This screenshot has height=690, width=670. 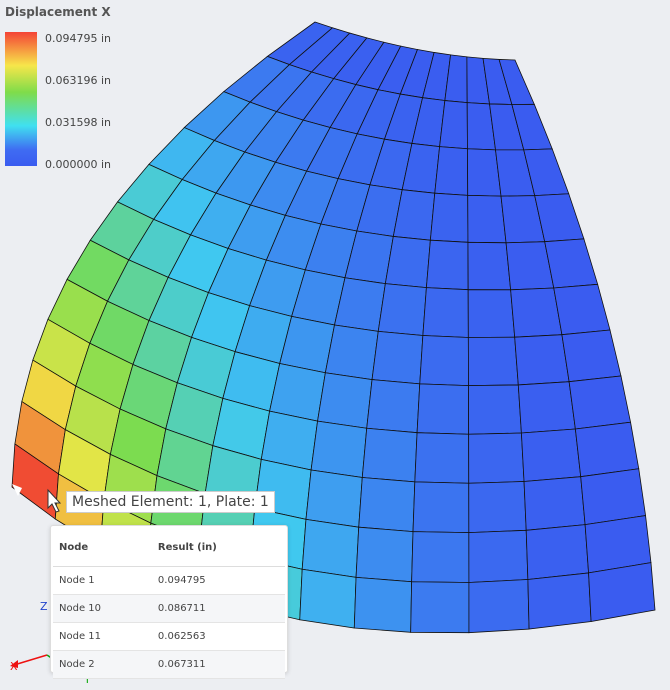 I want to click on cell: Node 10, so click(x=102, y=608).